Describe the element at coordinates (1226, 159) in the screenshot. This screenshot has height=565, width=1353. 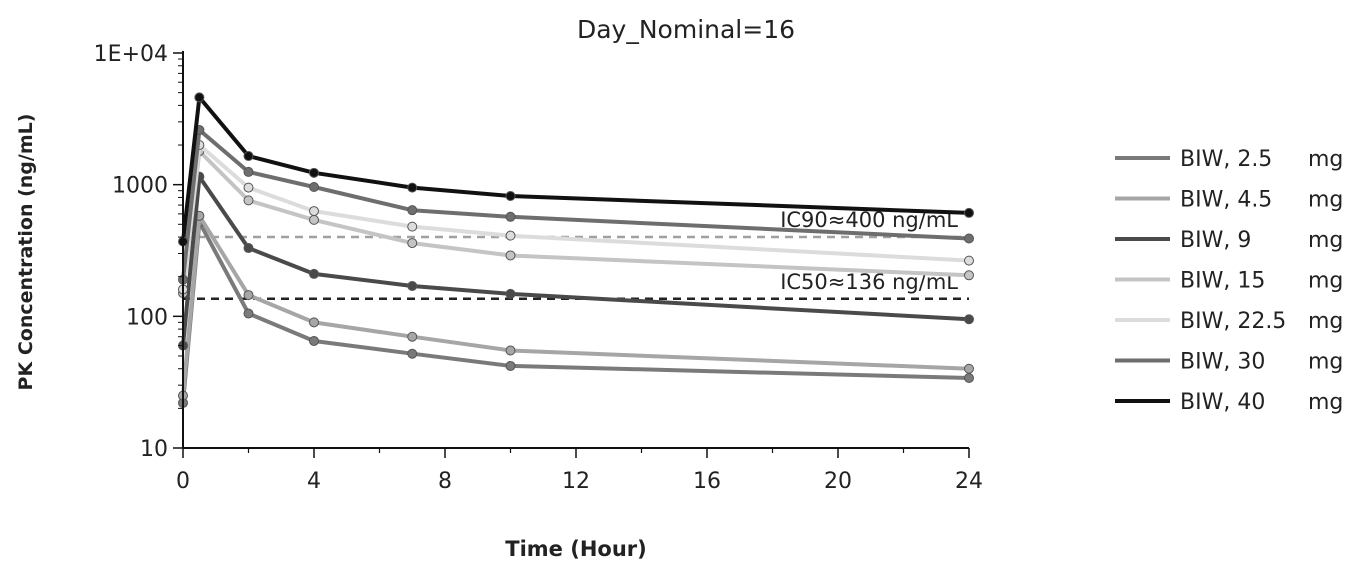
I see `legend-label: BIW, 2.5` at that location.